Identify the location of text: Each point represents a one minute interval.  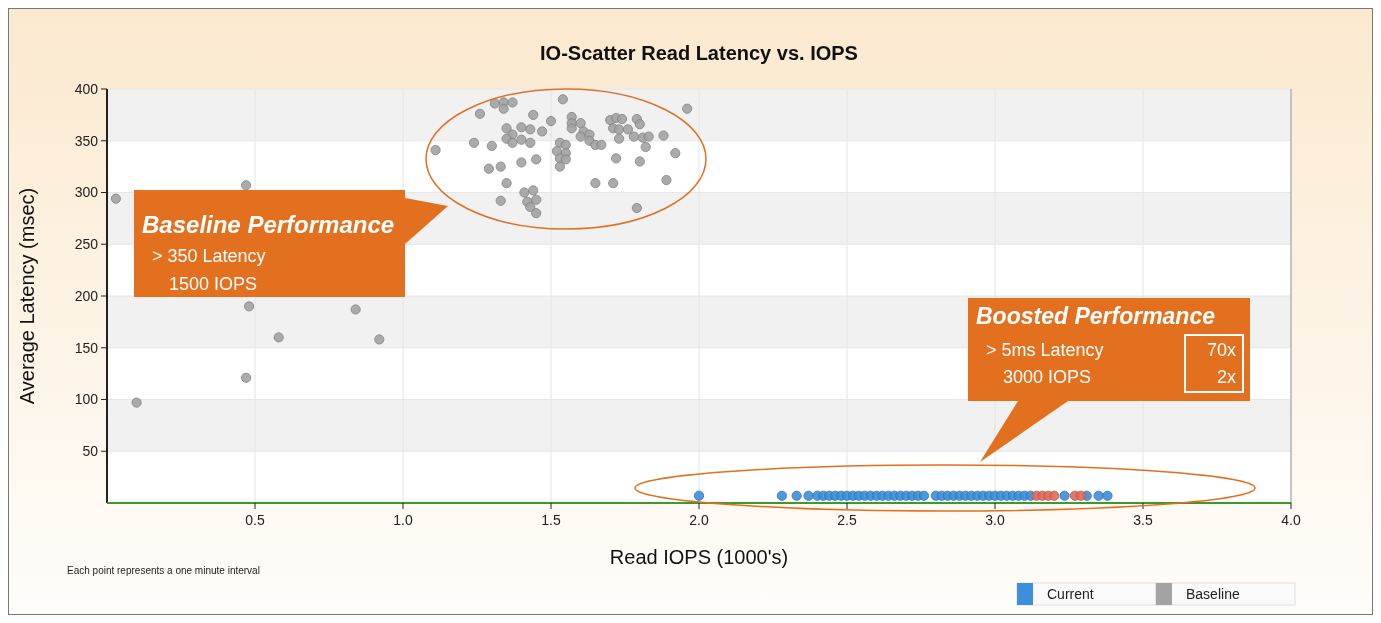
(163, 570).